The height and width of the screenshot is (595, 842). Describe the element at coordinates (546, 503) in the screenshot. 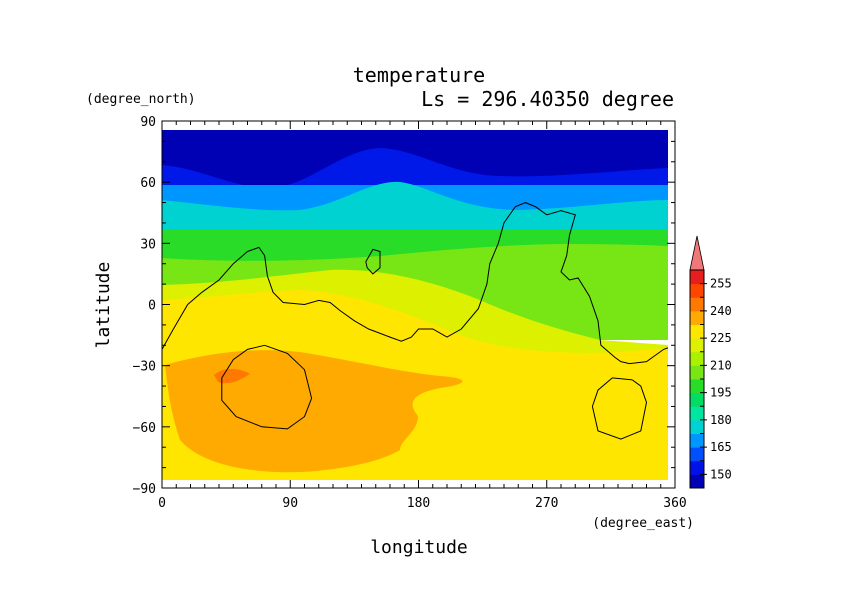

I see `x-tick-label: 270` at that location.